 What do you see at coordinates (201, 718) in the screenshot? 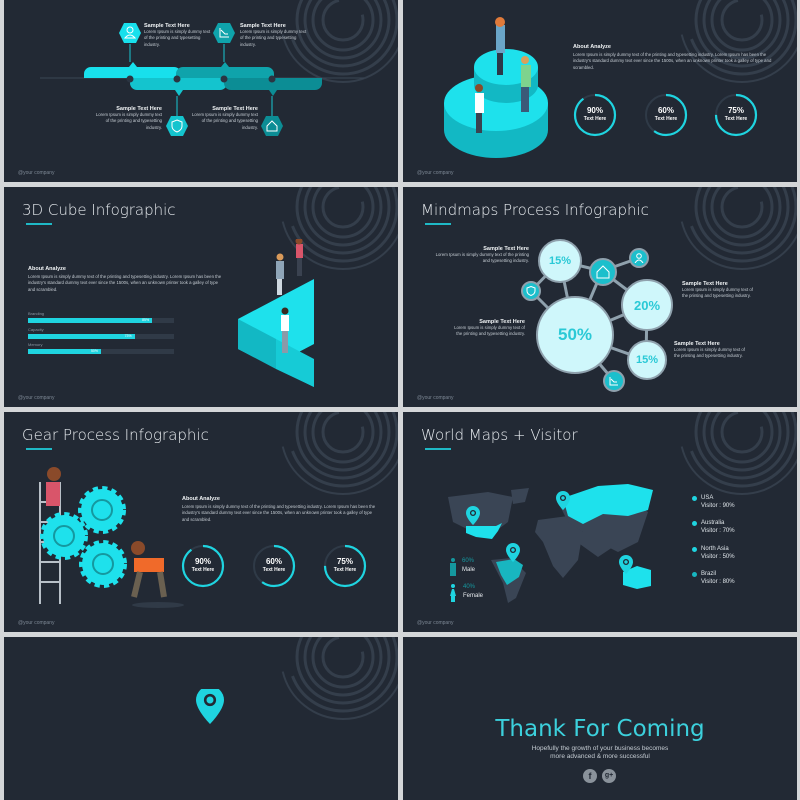
I see `slide-location` at bounding box center [201, 718].